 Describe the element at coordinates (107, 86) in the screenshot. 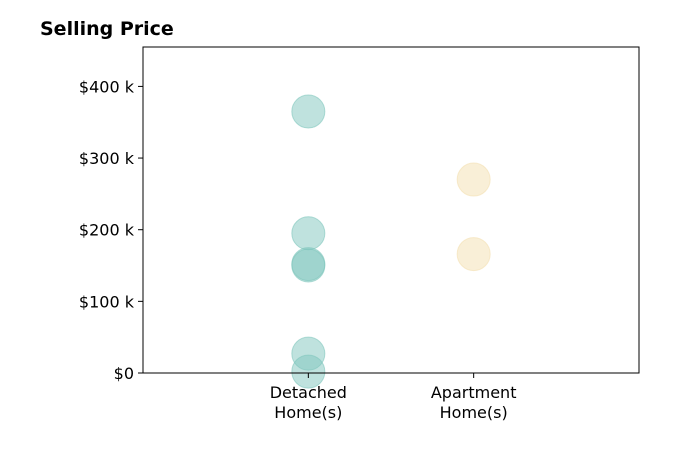

I see `y-tick-label: $400 k` at that location.